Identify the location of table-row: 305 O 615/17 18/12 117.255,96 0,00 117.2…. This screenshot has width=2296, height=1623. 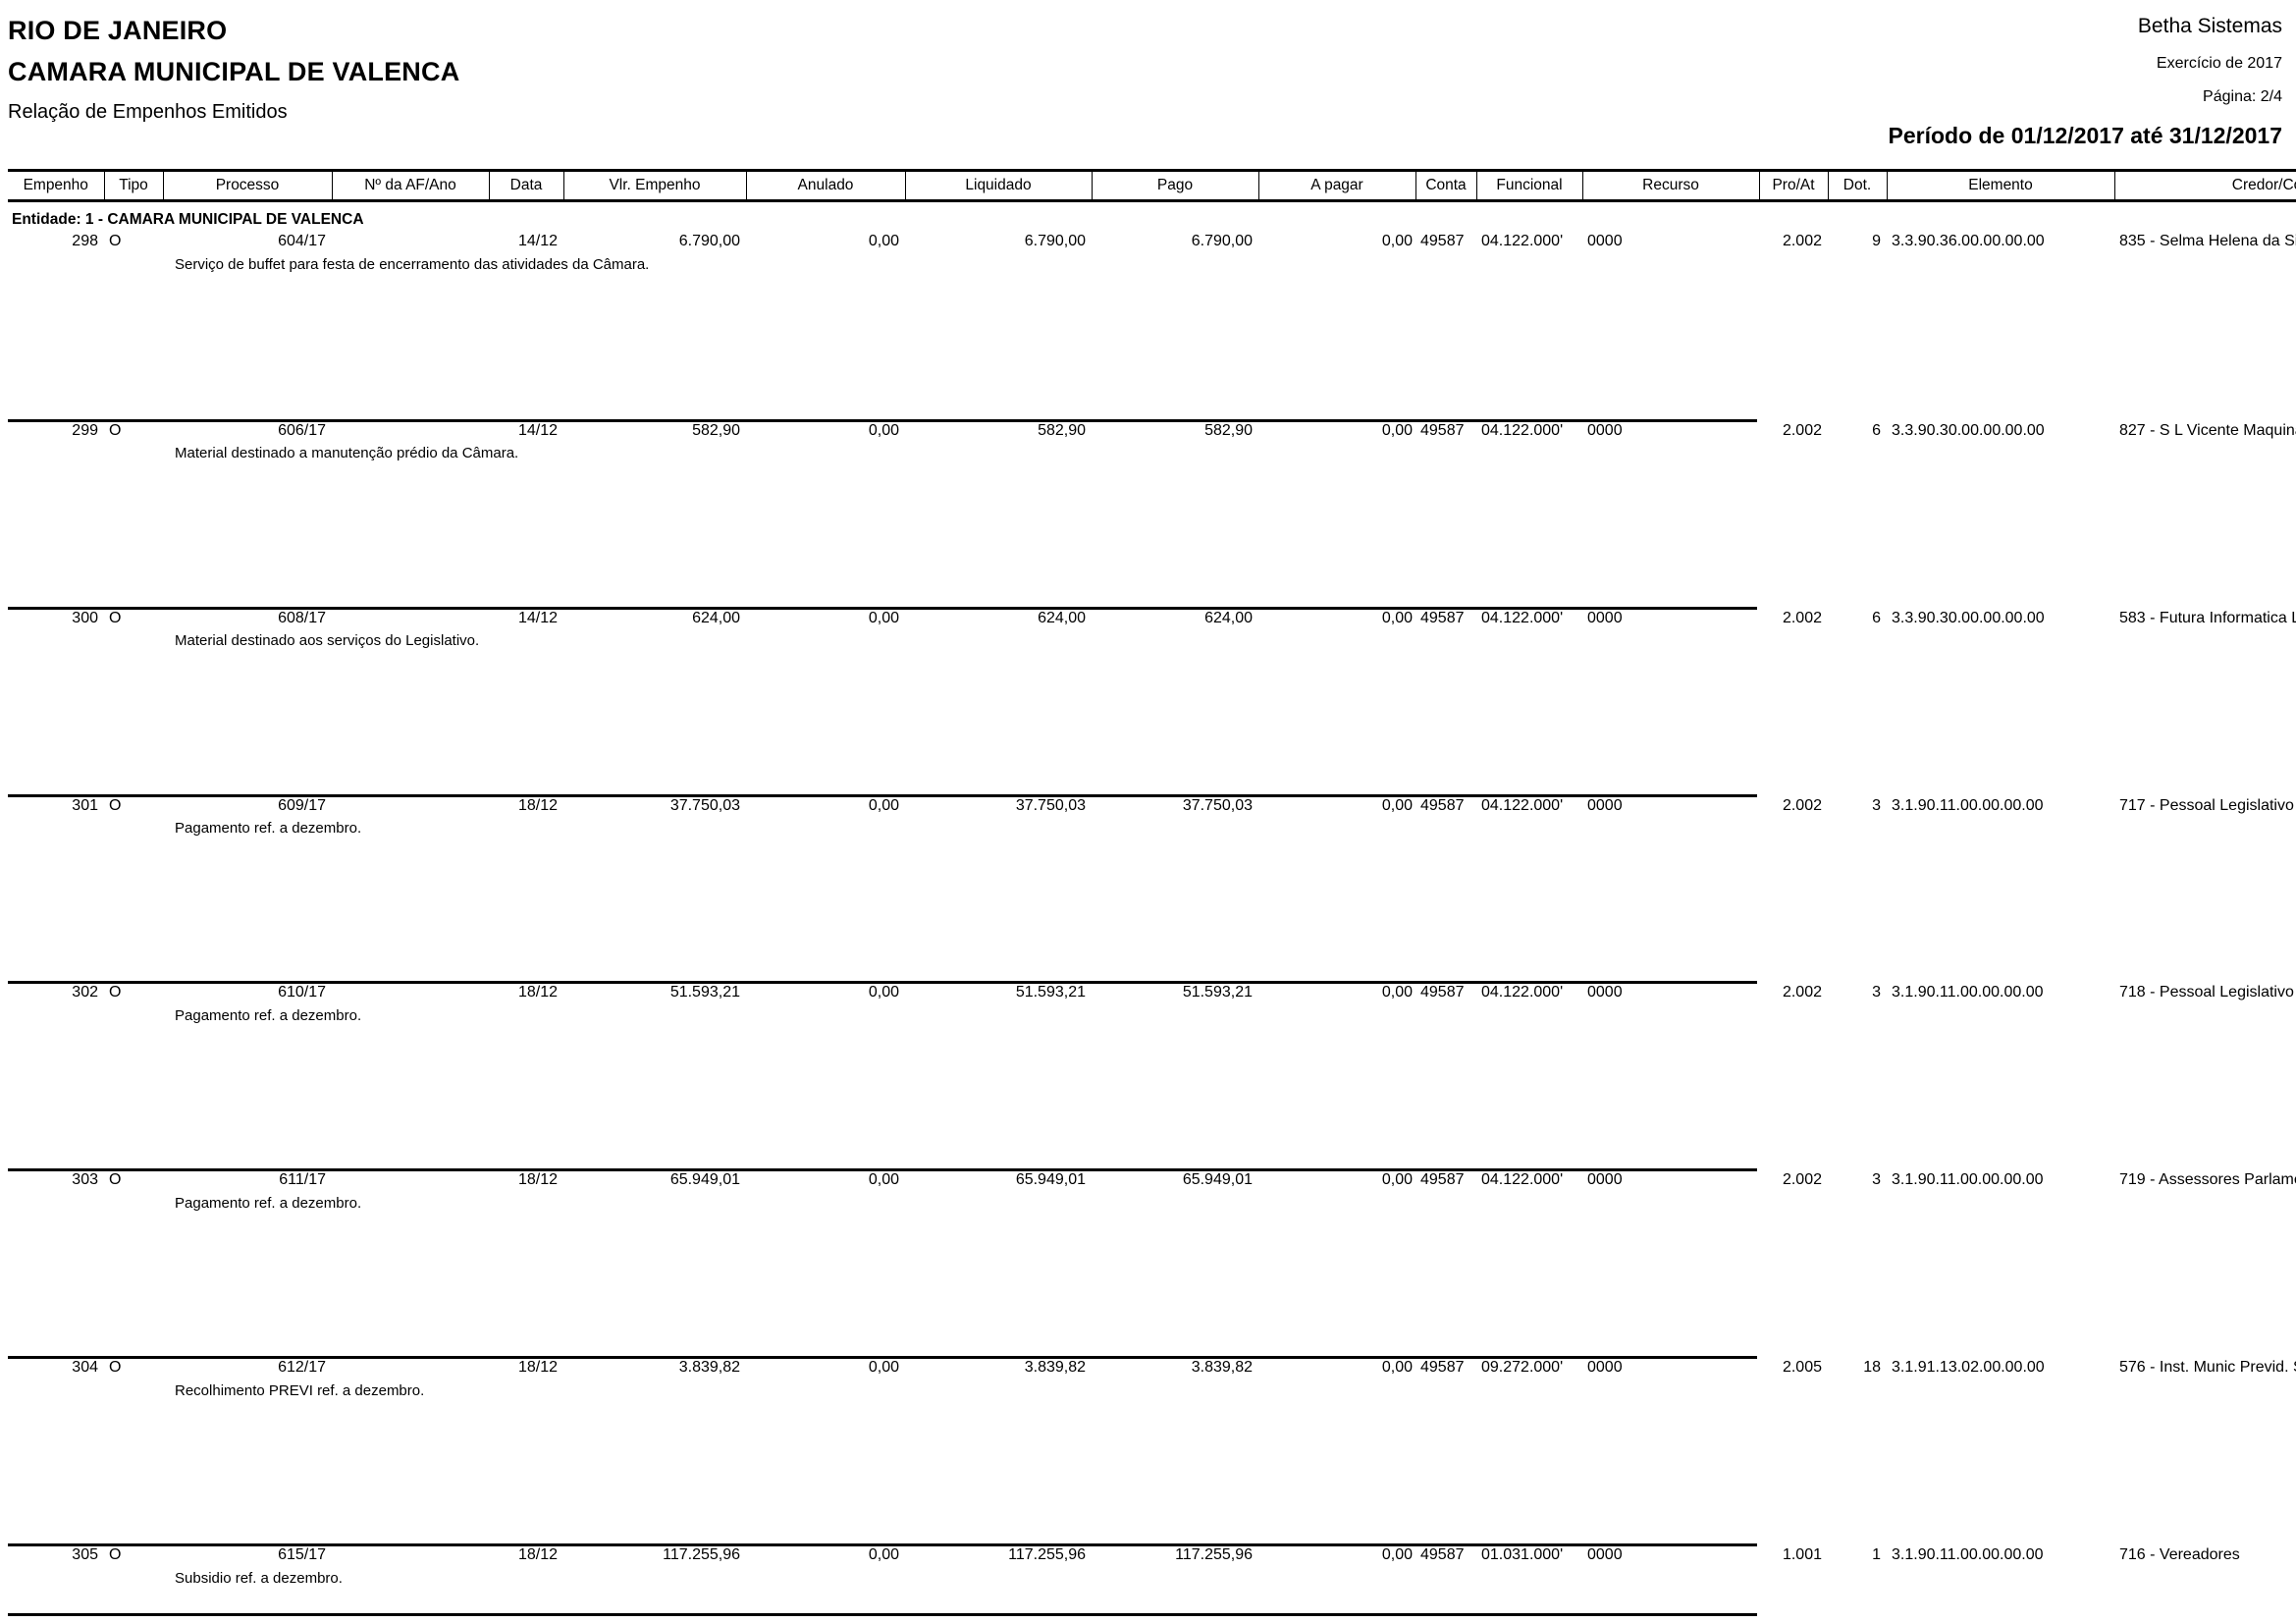
(1152, 1555).